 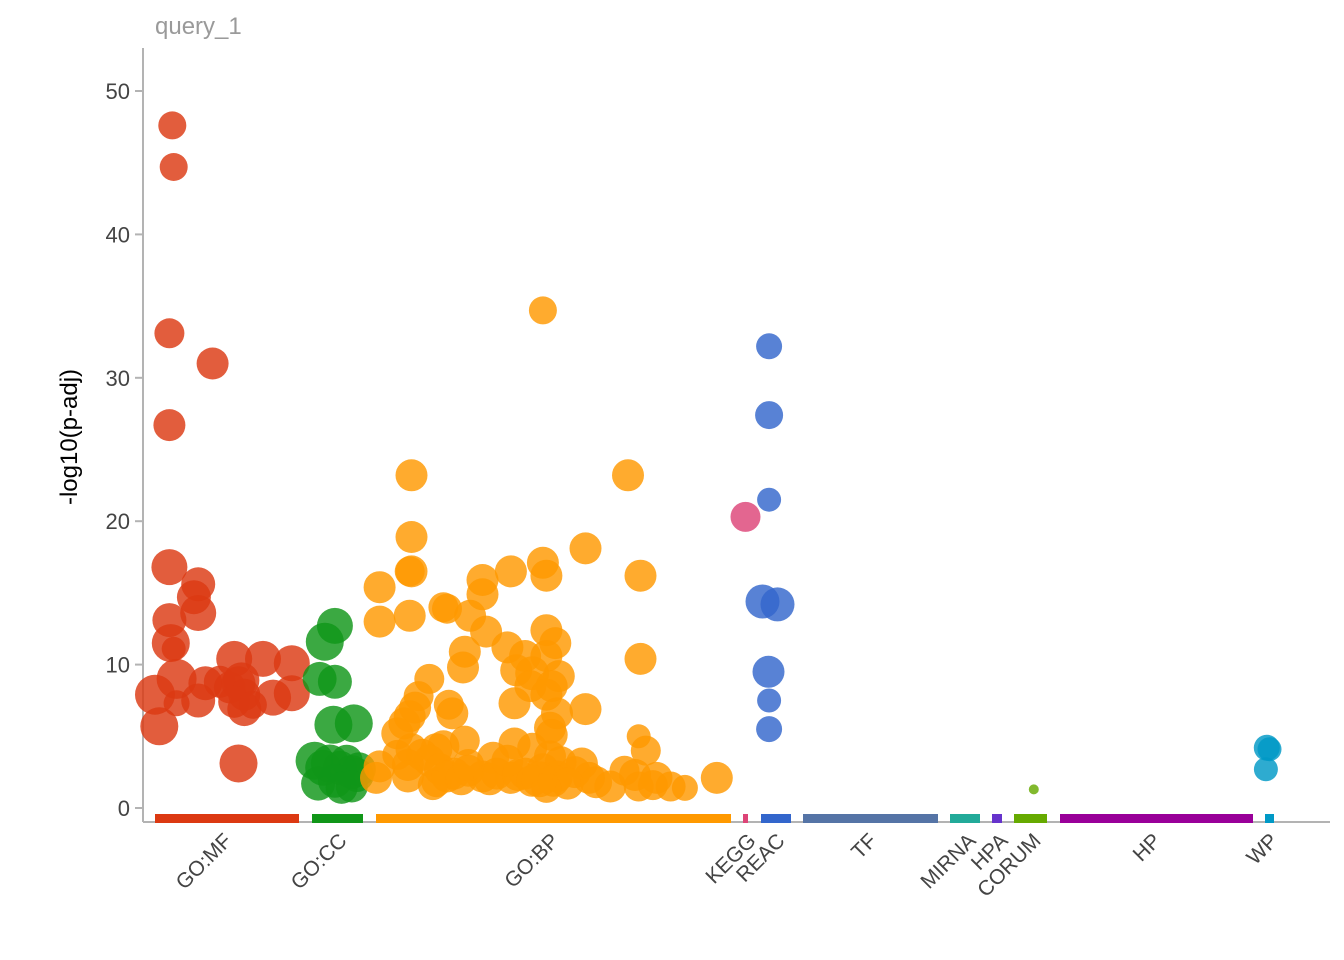 I want to click on source-bar-corum, so click(x=1030, y=818).